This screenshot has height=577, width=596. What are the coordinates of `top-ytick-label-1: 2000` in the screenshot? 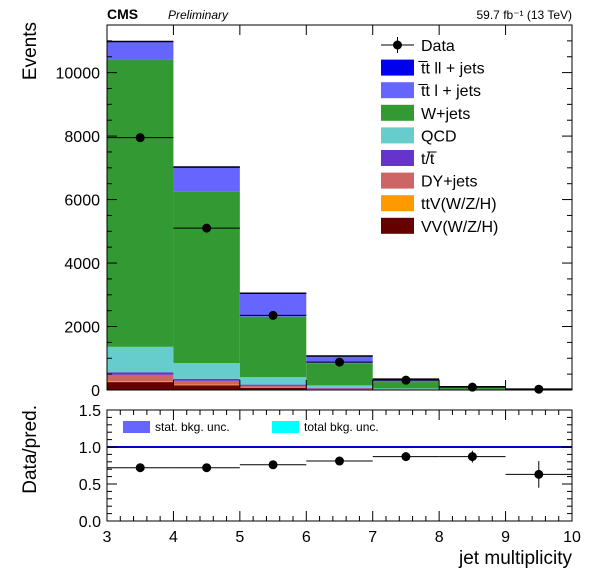 It's located at (82, 328).